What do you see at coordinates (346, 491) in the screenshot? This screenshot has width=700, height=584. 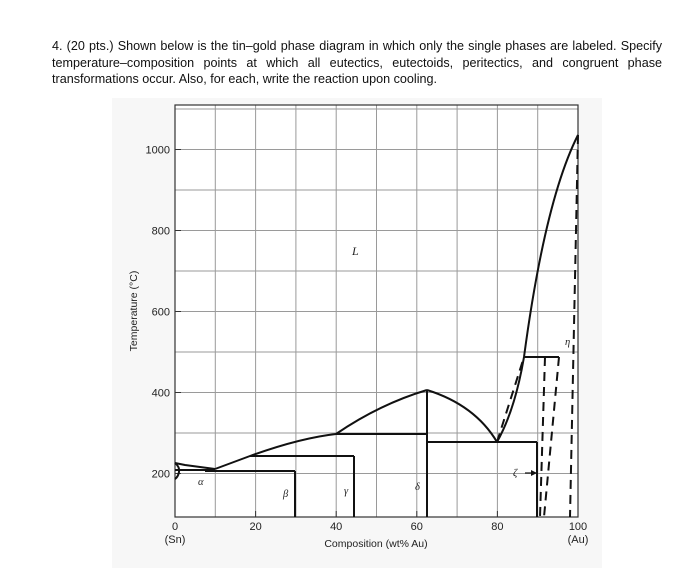 I see `phase-label-gamma: γ` at bounding box center [346, 491].